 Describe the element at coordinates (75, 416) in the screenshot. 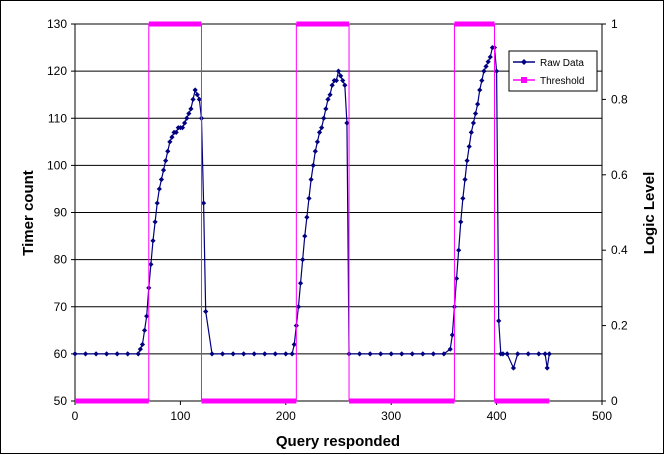

I see `x-tick-label: 0` at that location.